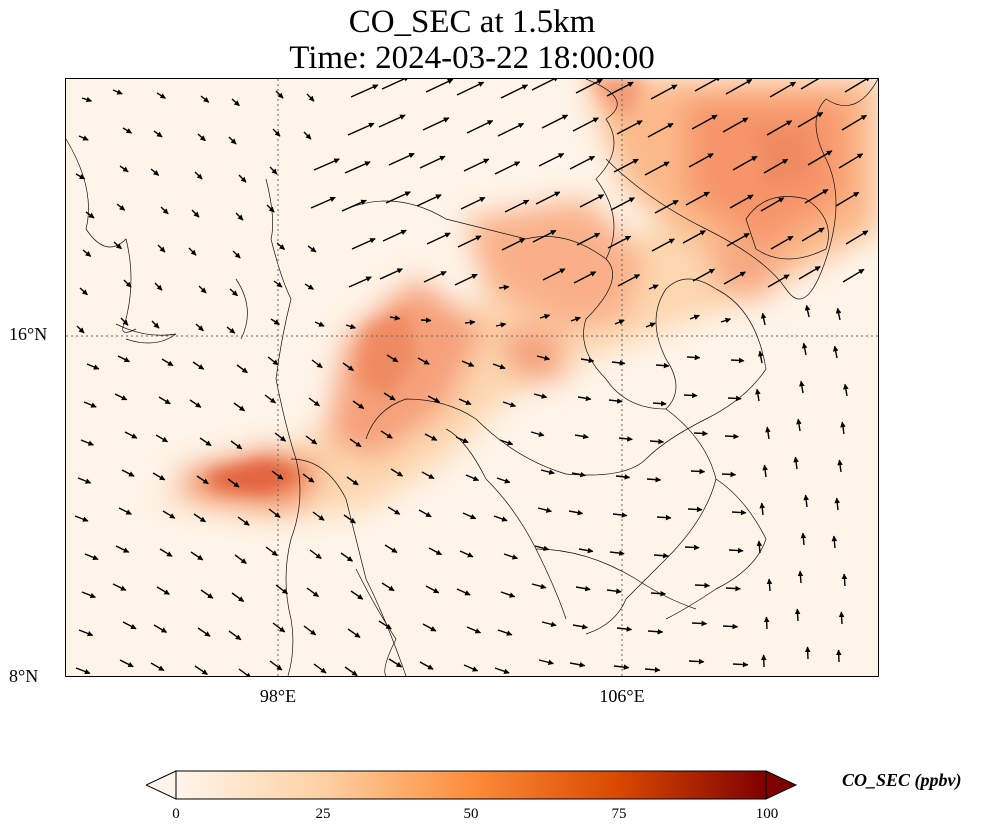  I want to click on lon-tick-106e: 106°E, so click(622, 696).